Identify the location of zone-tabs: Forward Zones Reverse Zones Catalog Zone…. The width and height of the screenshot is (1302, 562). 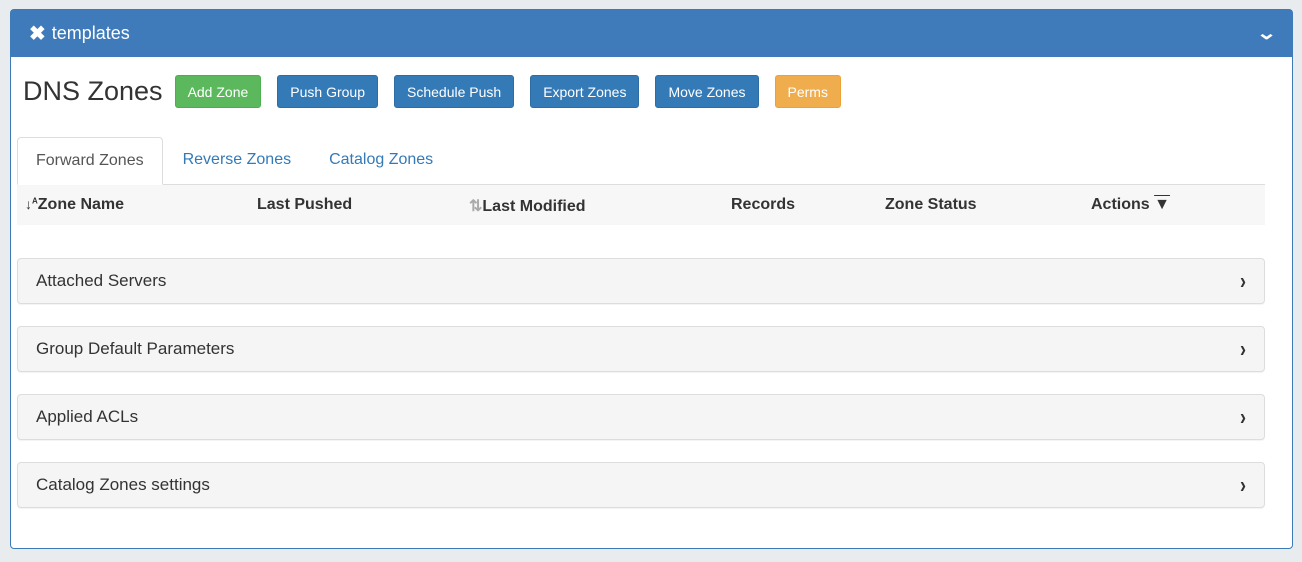
(641, 161).